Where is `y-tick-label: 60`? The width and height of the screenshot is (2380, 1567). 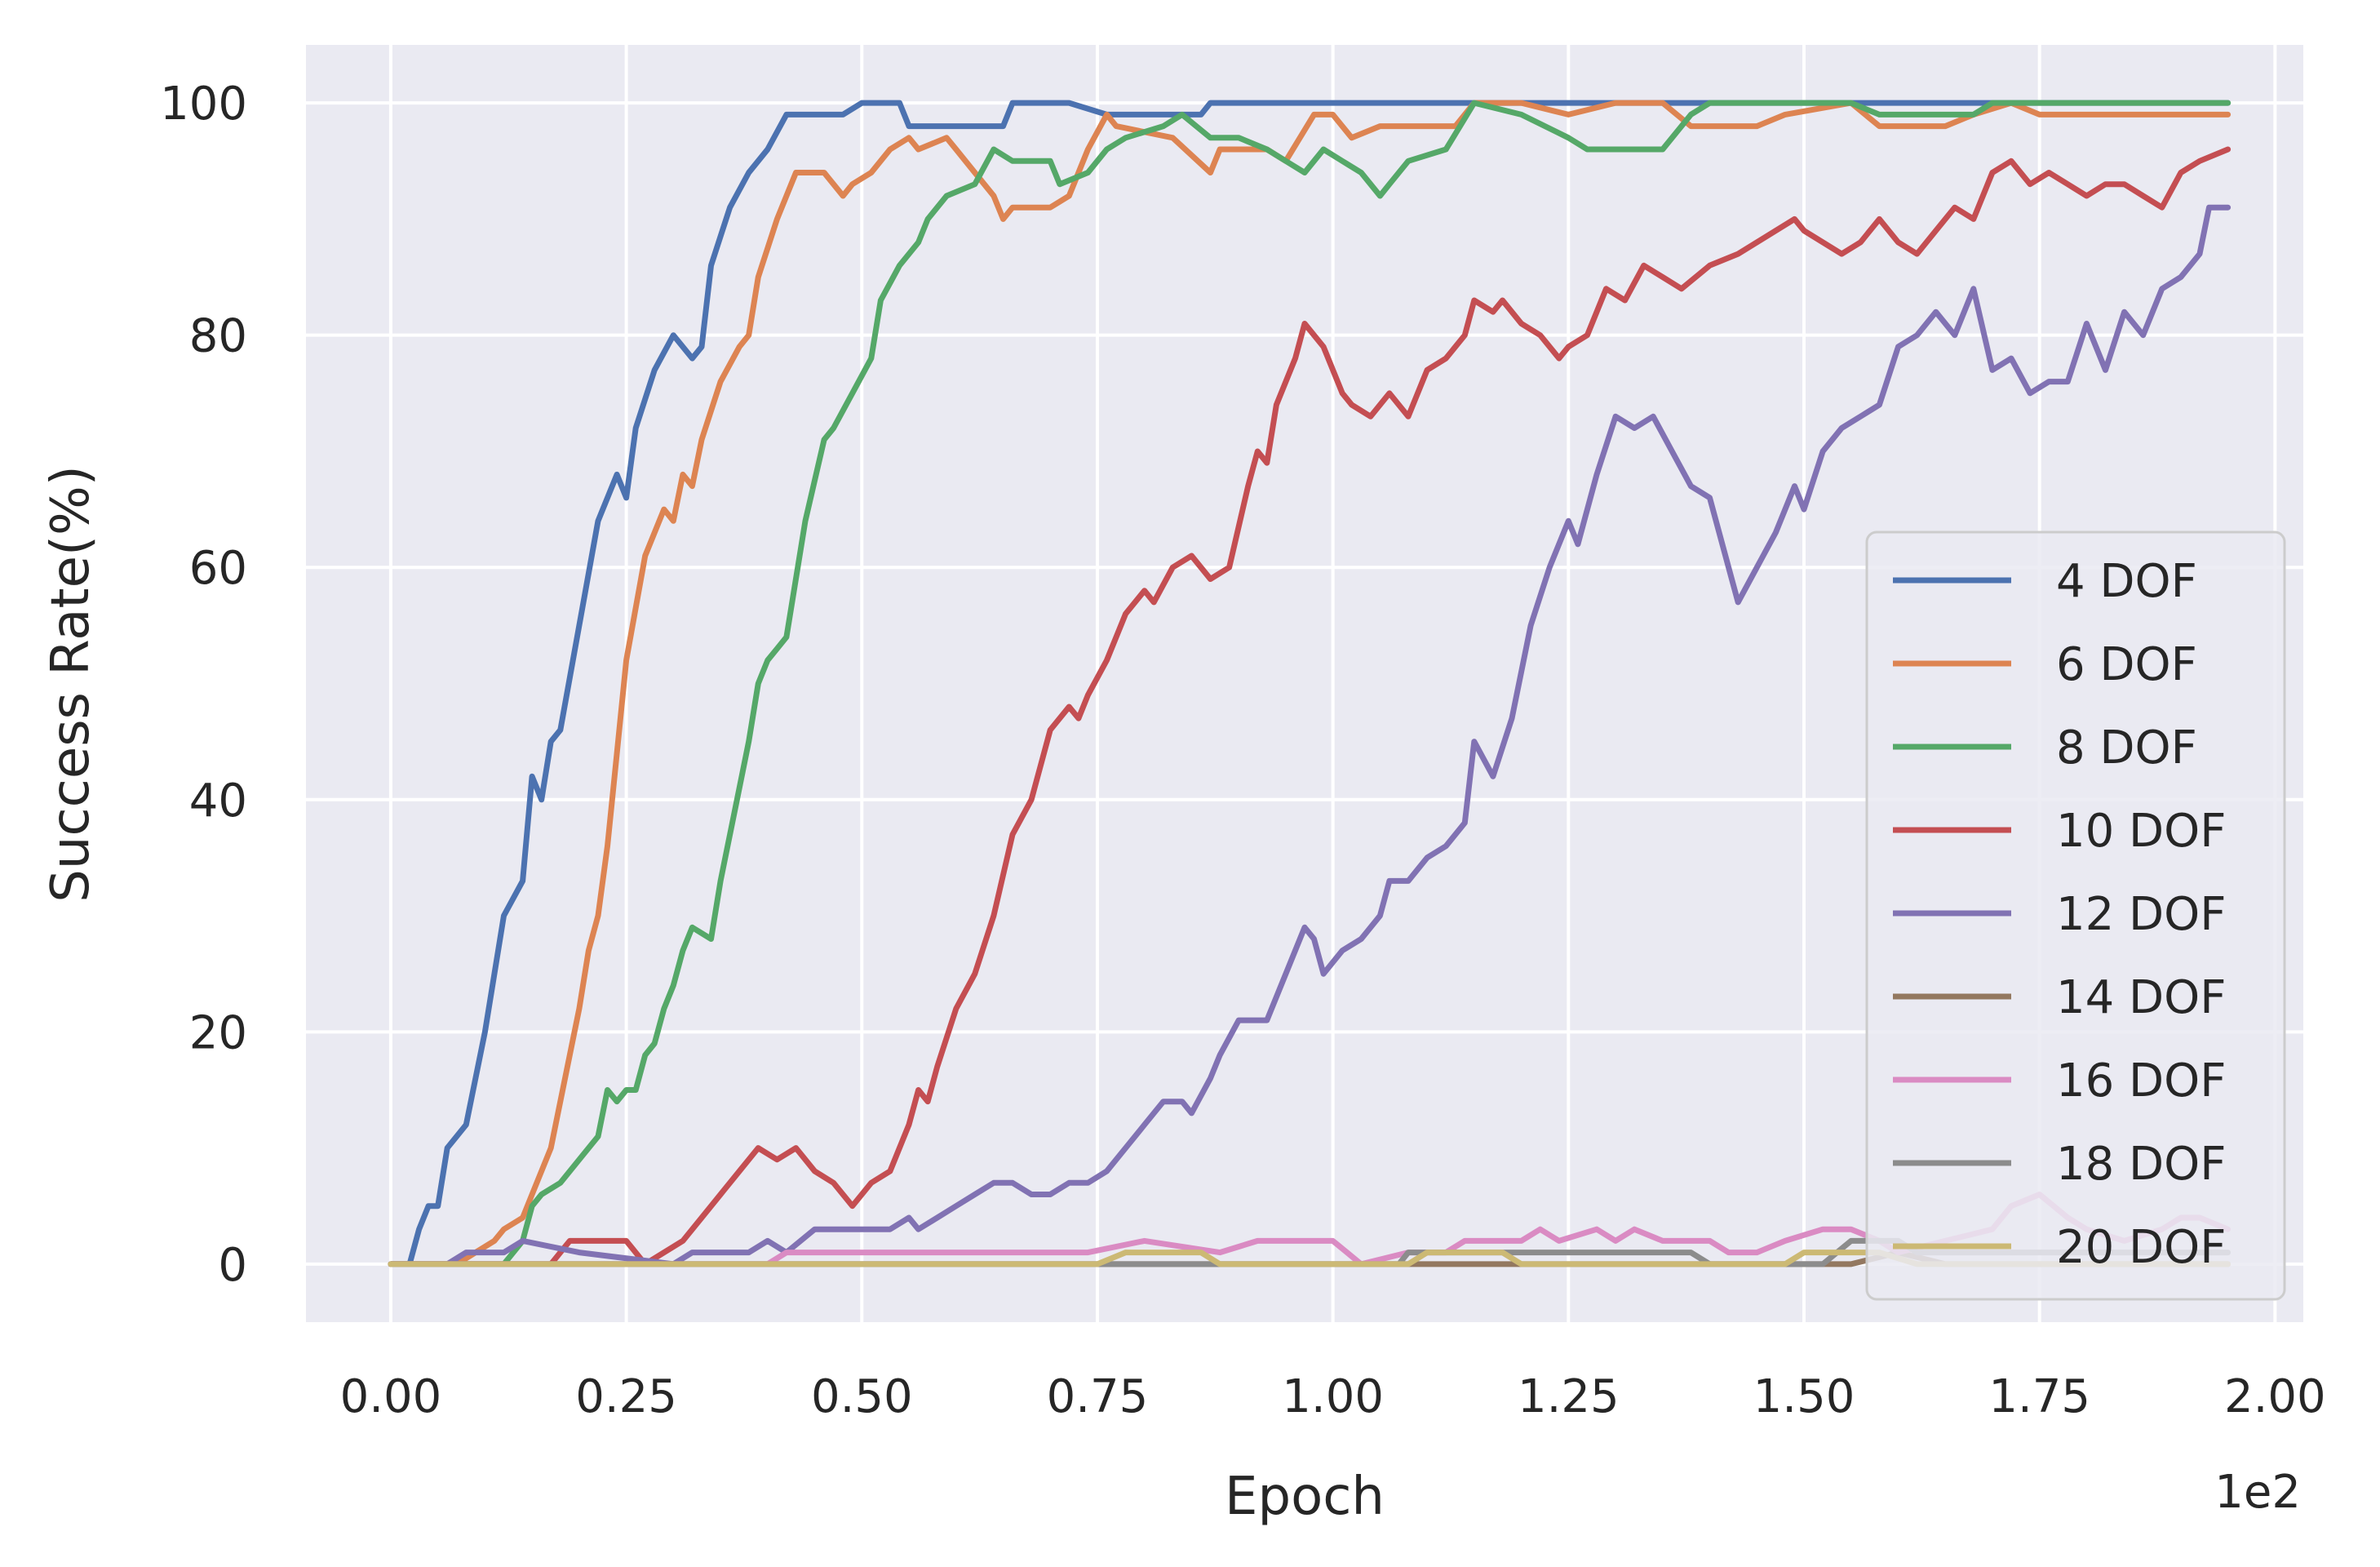
y-tick-label: 60 is located at coordinates (218, 568).